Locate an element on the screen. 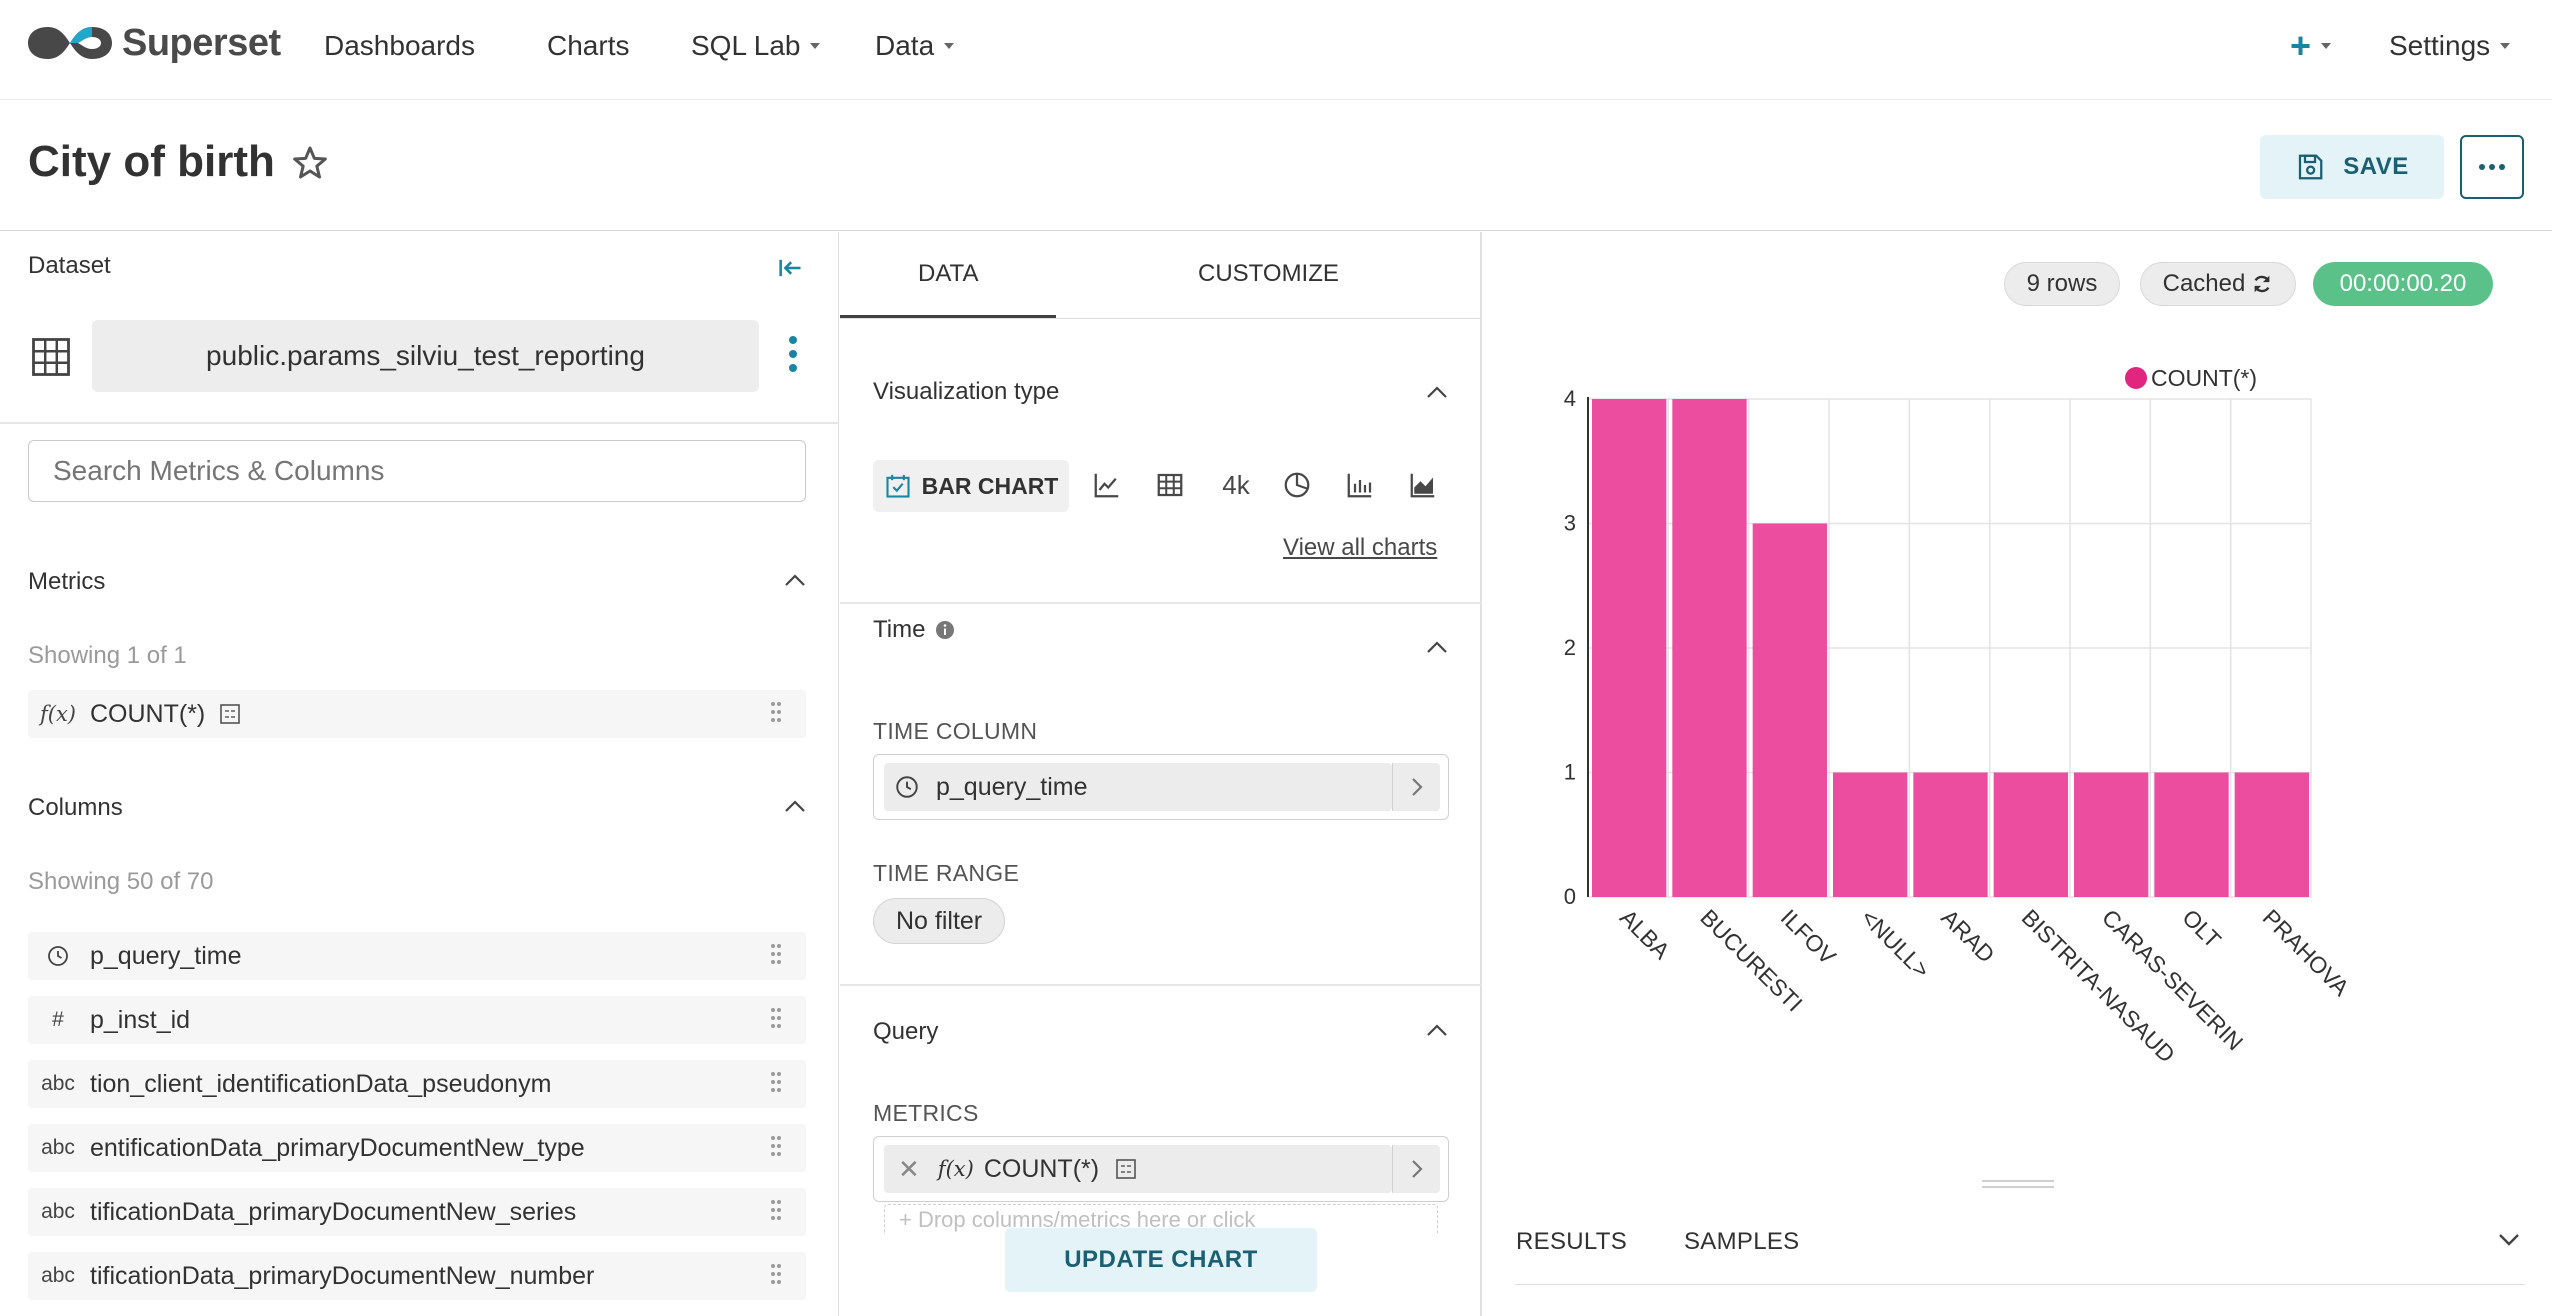  column-name: entificationData_primaryDocumentNew_type is located at coordinates (337, 1147).